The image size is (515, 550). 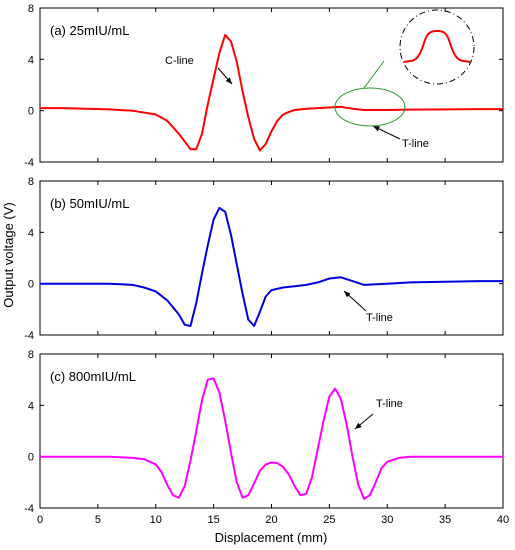 I want to click on x-tick-label: 5, so click(x=98, y=520).